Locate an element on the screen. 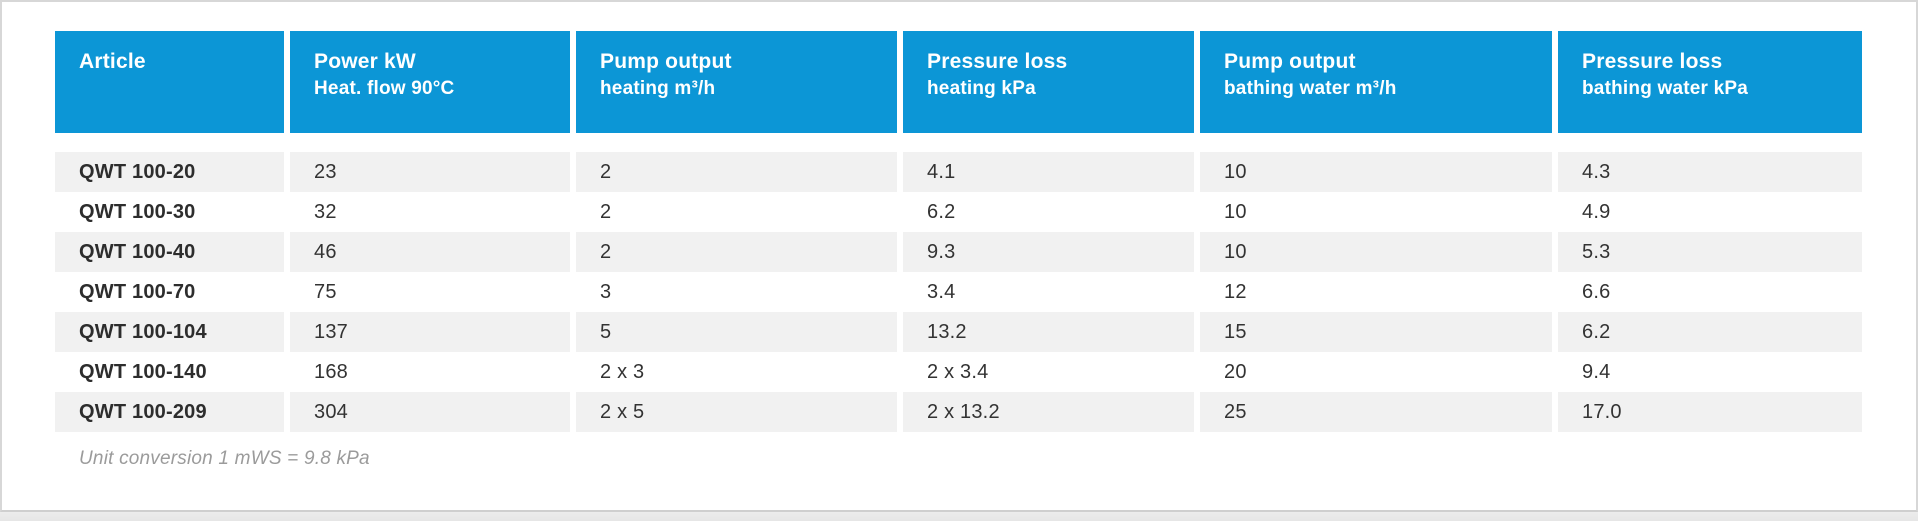  cell-pump-output-heating: 5 is located at coordinates (736, 332).